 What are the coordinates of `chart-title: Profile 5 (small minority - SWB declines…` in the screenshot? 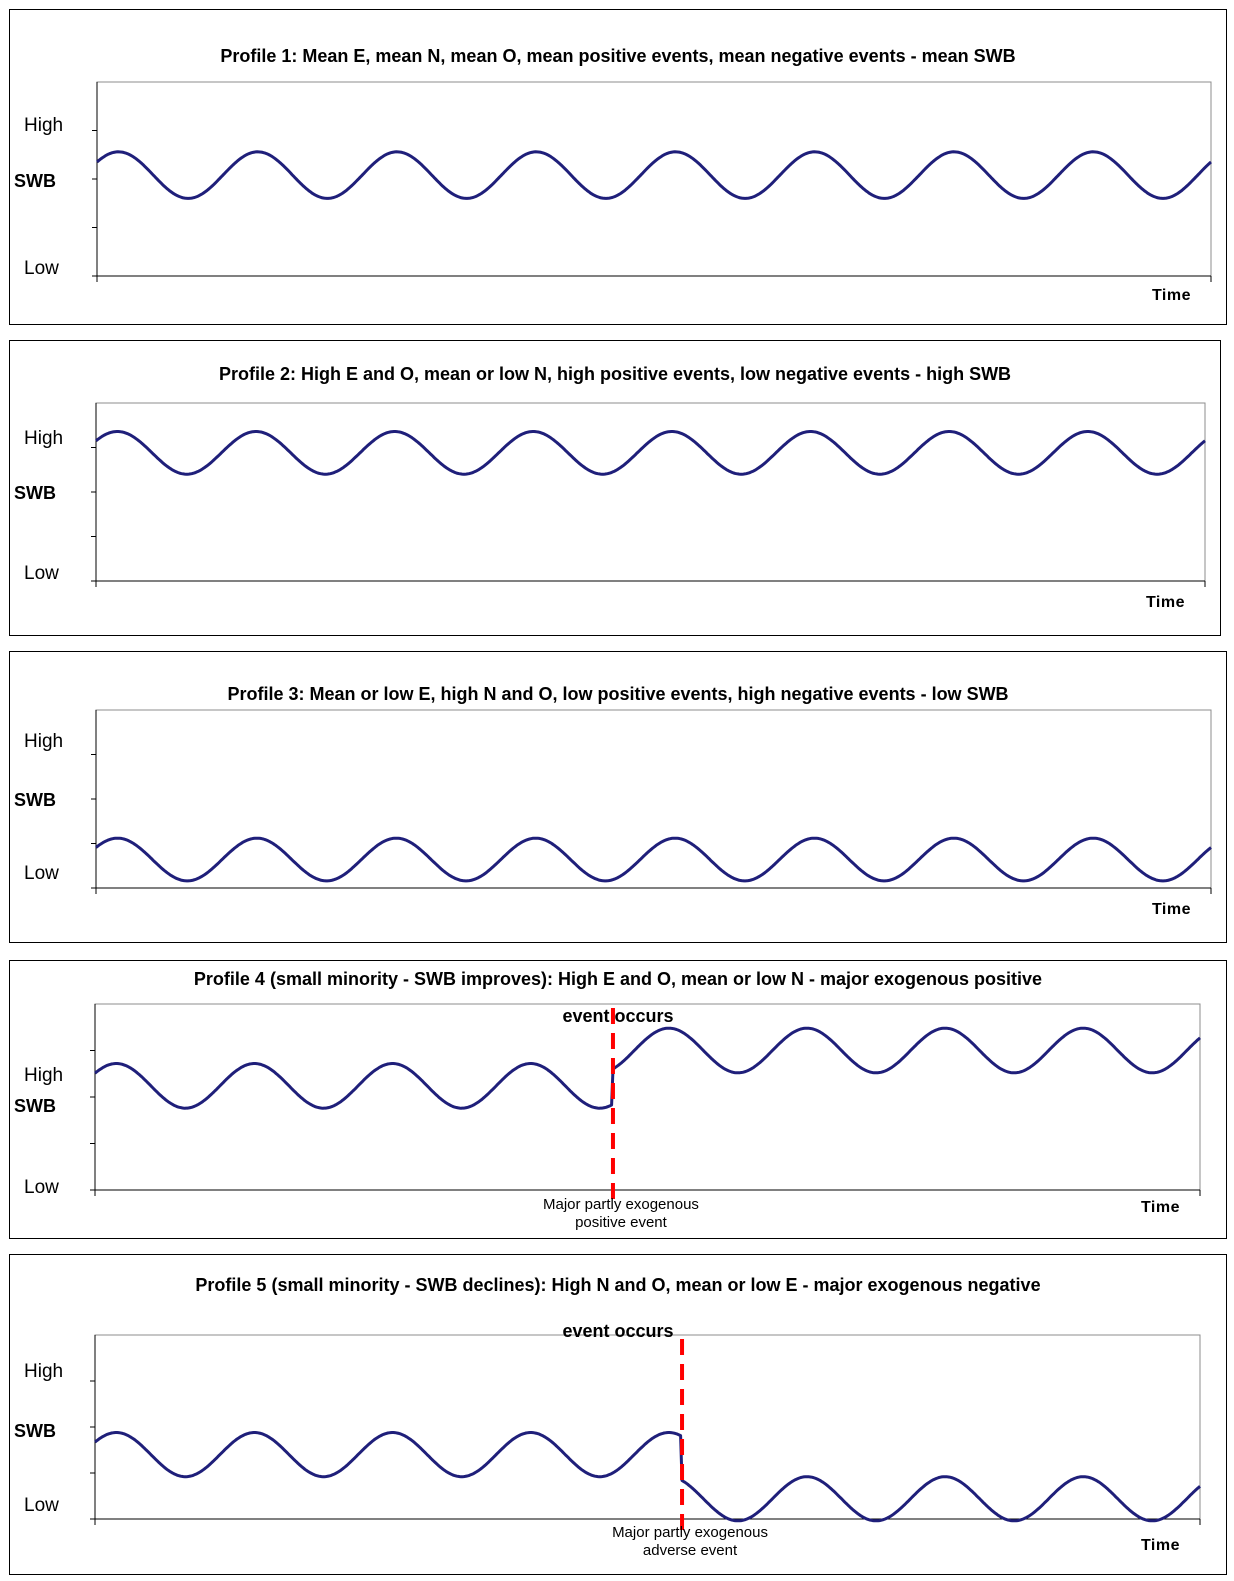 It's located at (617, 1285).